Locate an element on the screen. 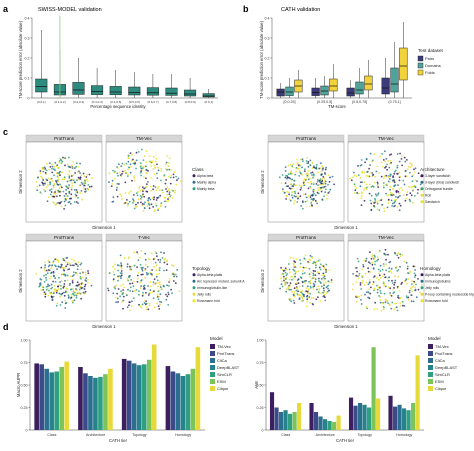 The image size is (474, 451). panel-a-box-2-box is located at coordinates (78, 88).